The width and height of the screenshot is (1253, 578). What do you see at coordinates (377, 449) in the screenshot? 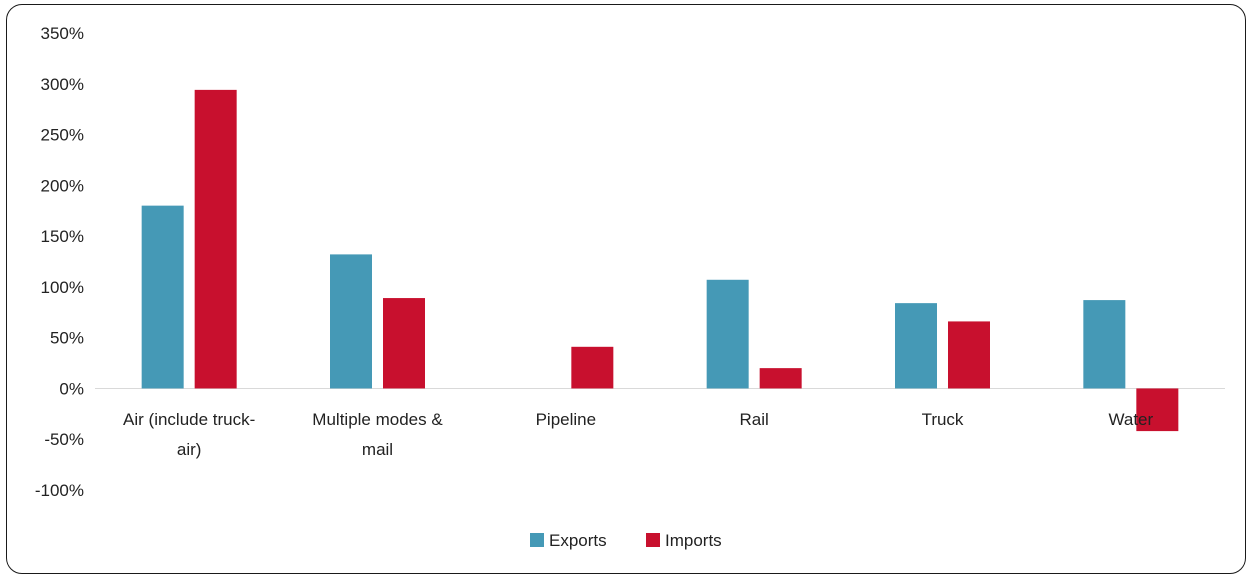
I see `x-tick-label: mail` at bounding box center [377, 449].